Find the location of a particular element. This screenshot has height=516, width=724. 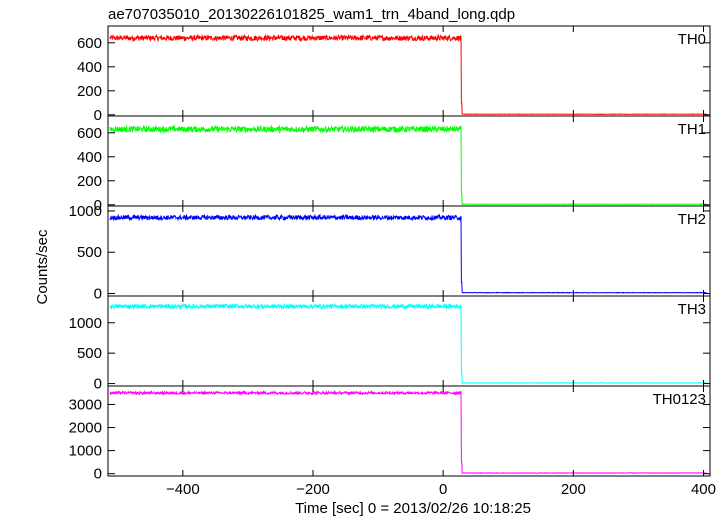

x-tick-label: −200 is located at coordinates (313, 489).